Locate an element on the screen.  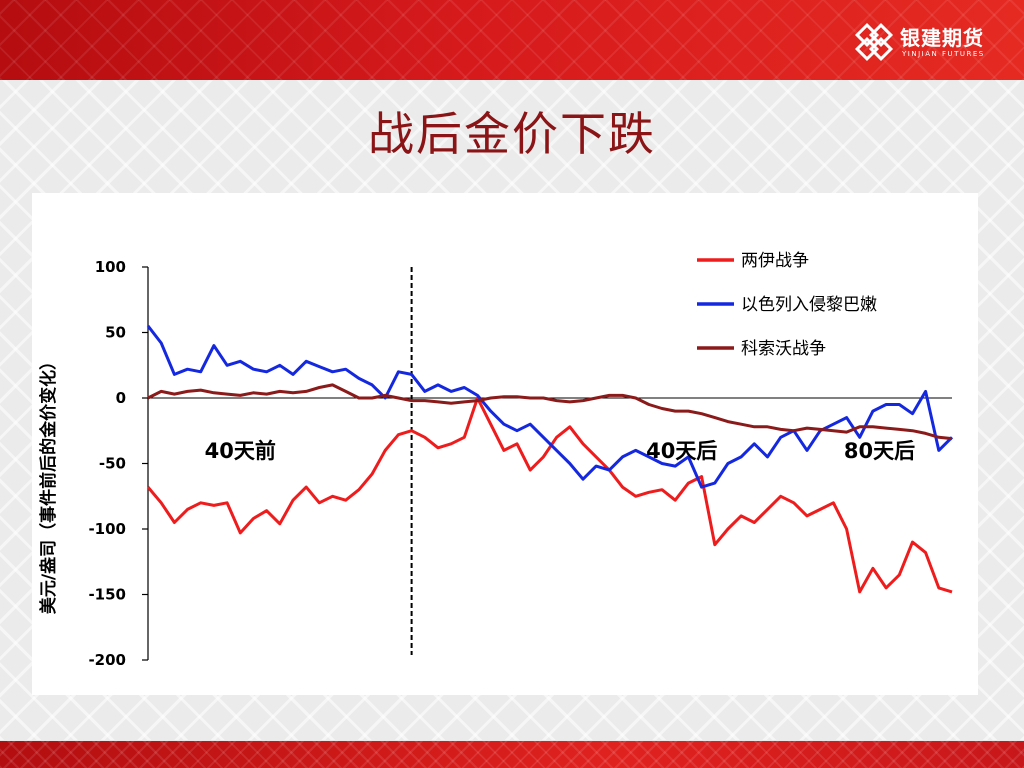
company-logo: 银建期货 YINJIAN FUTURES is located at coordinates (927, 42).